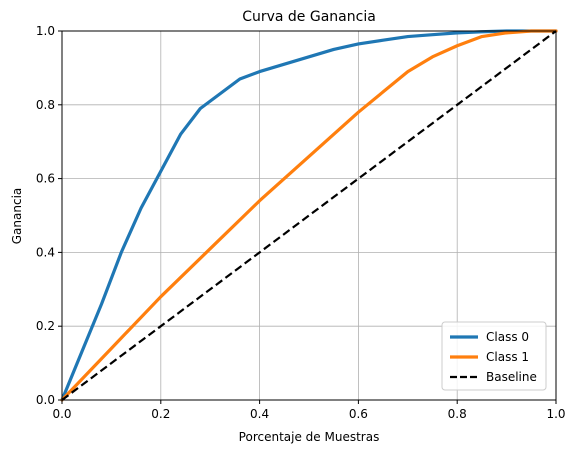 The height and width of the screenshot is (453, 578). Describe the element at coordinates (457, 414) in the screenshot. I see `x-tick-label: 0.8` at that location.